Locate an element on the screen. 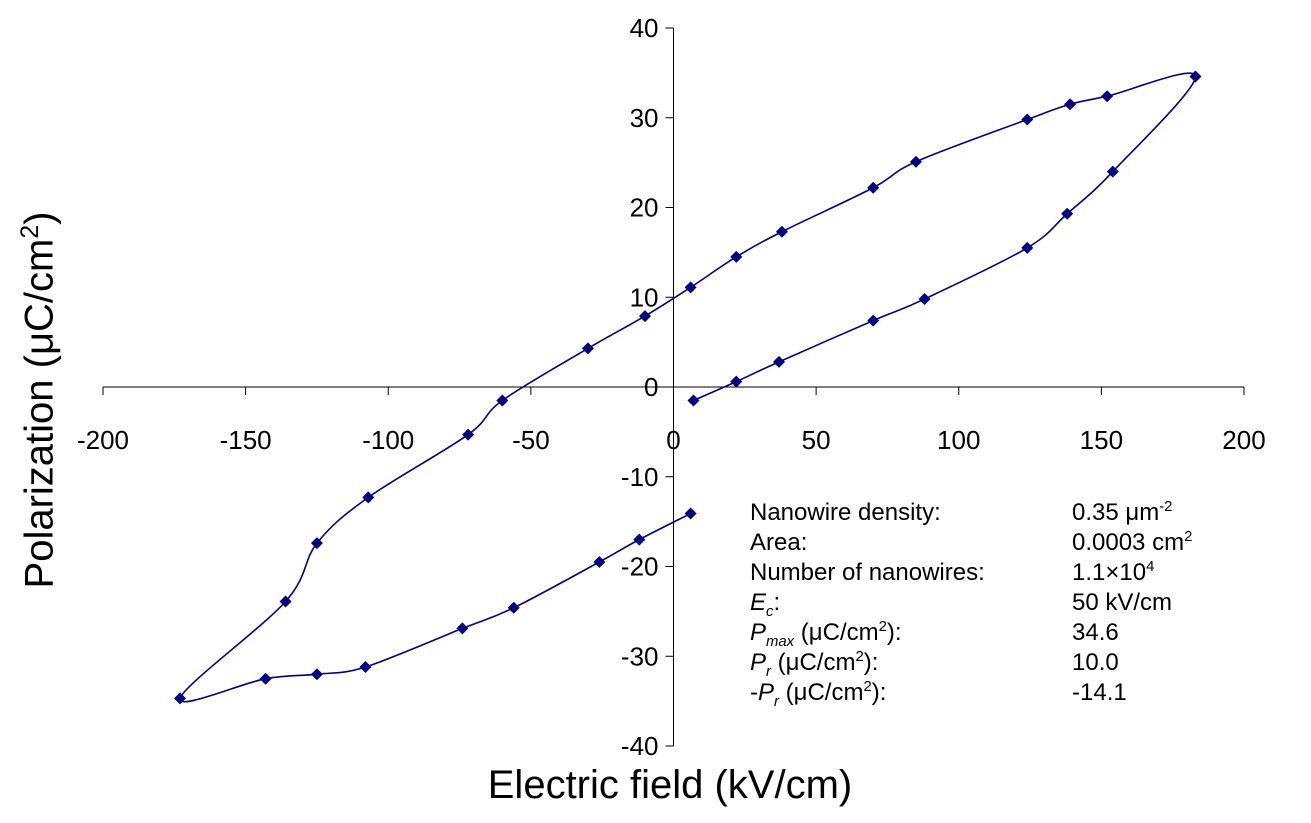  param-label: -Pr (μC/cm2): is located at coordinates (818, 694).